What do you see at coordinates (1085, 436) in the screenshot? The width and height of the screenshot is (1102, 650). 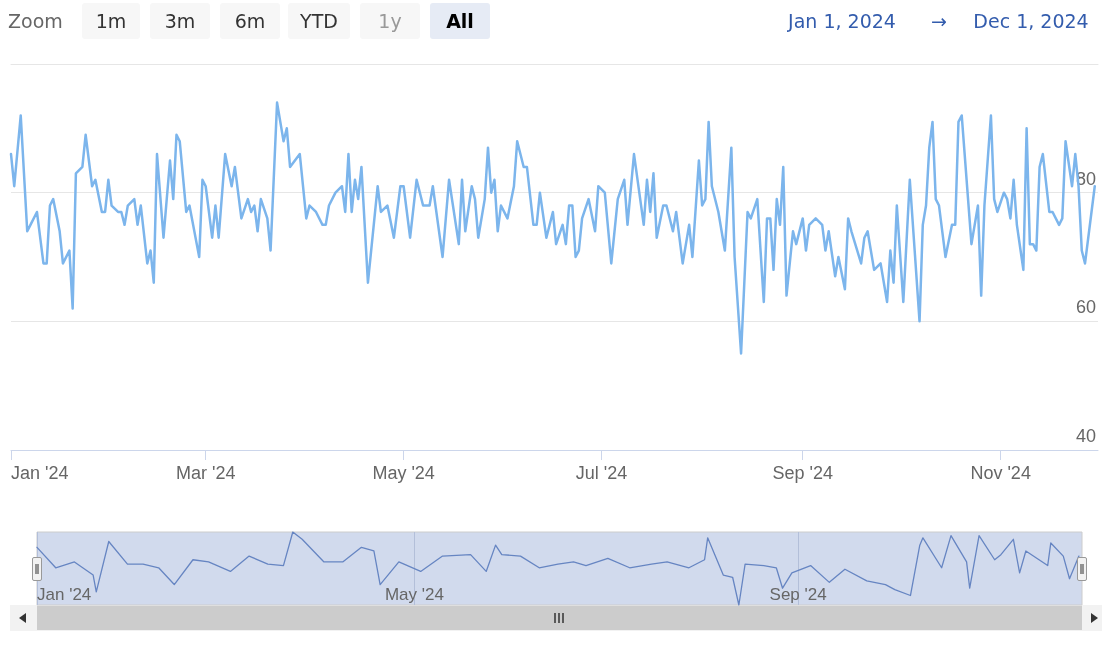 I see `y-tick-label: 40` at bounding box center [1085, 436].